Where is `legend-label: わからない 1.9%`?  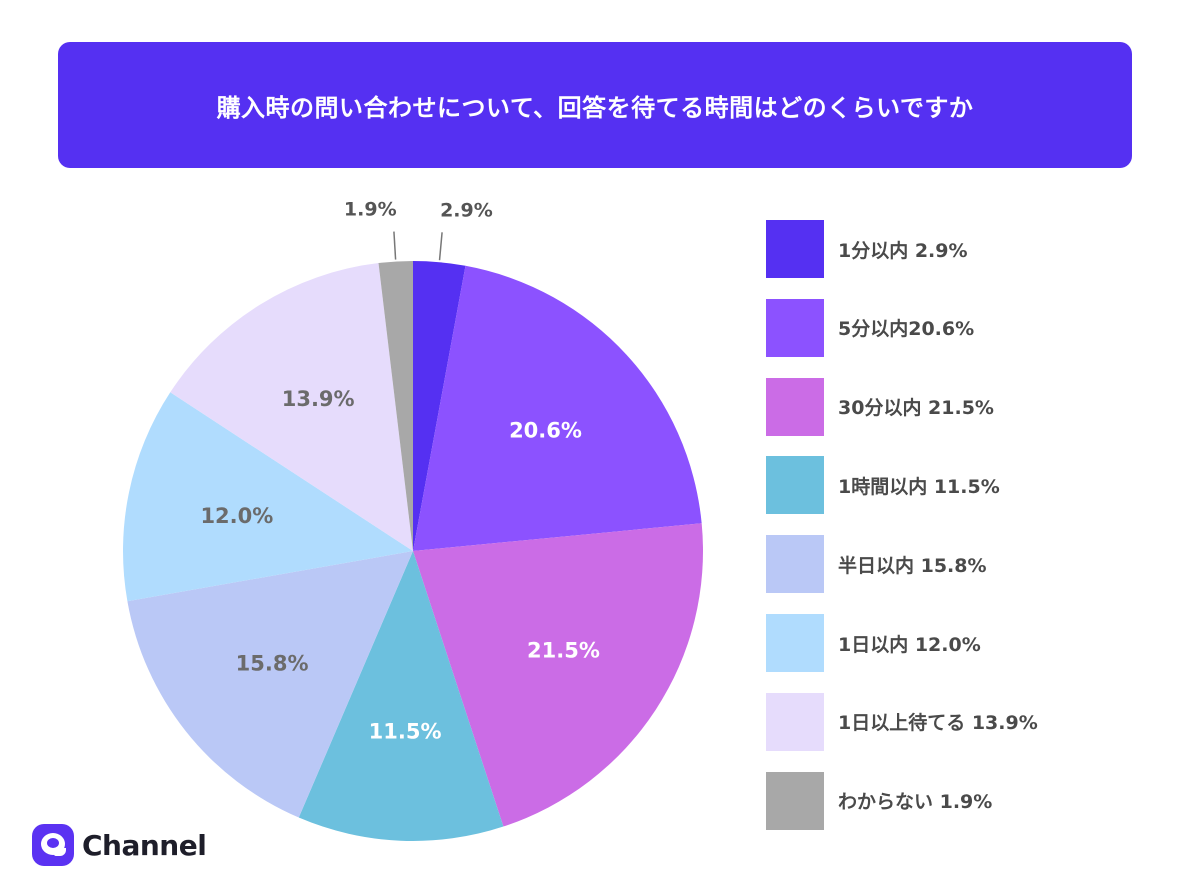 legend-label: わからない 1.9% is located at coordinates (915, 802).